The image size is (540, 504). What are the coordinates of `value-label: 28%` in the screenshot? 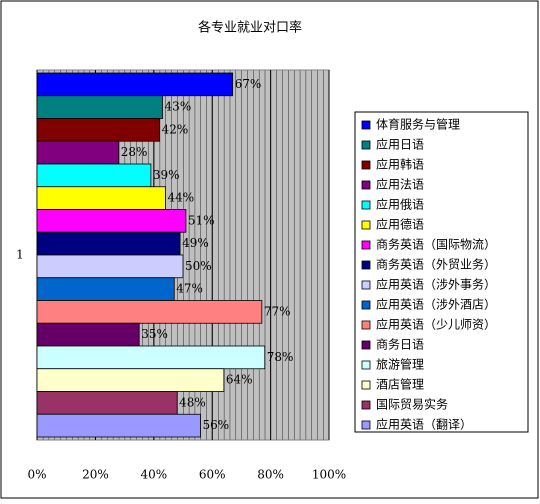 It's located at (134, 152).